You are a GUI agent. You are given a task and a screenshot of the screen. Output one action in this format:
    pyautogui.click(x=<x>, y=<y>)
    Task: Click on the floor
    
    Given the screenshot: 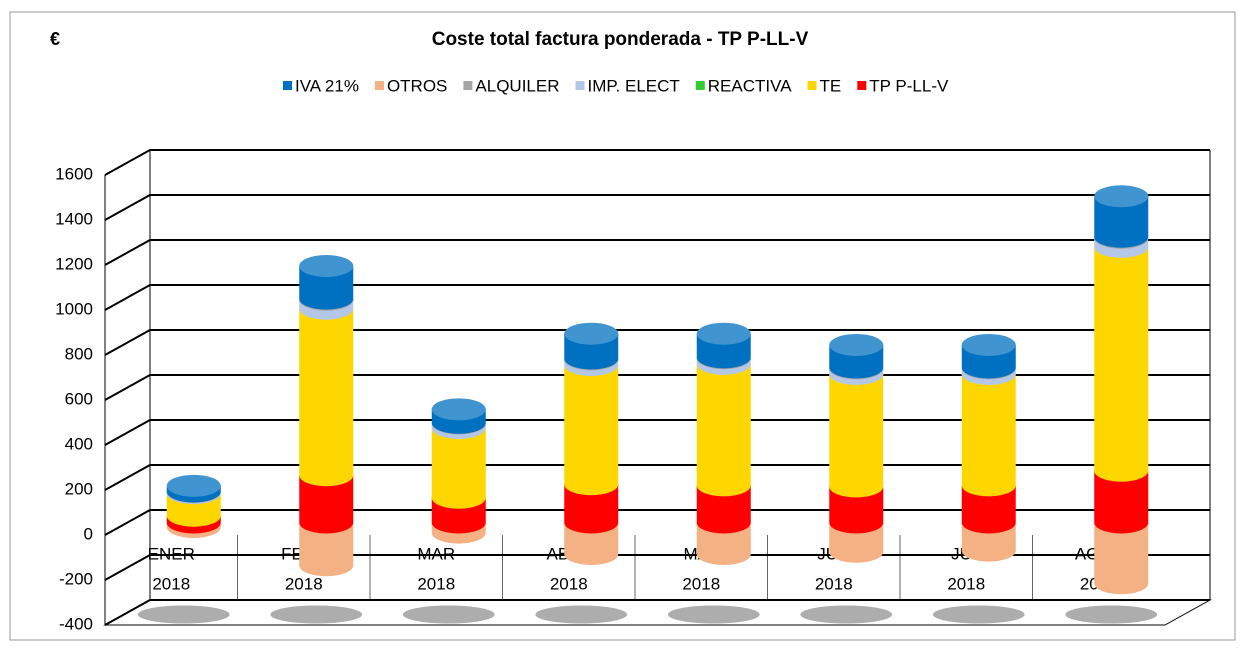 What is the action you would take?
    pyautogui.click(x=657, y=612)
    